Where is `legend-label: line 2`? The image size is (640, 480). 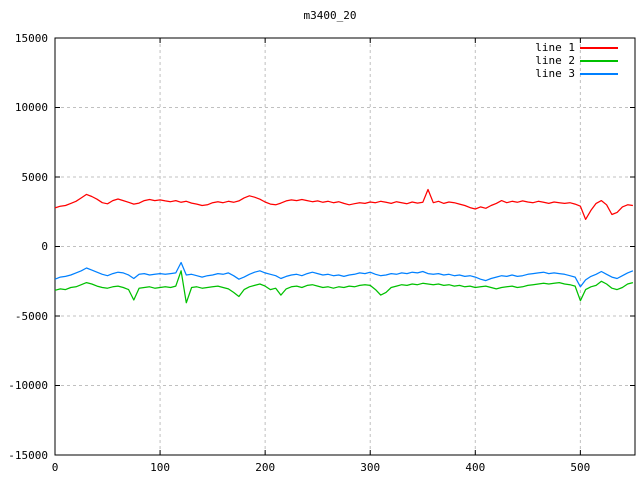 legend-label: line 2 is located at coordinates (555, 60).